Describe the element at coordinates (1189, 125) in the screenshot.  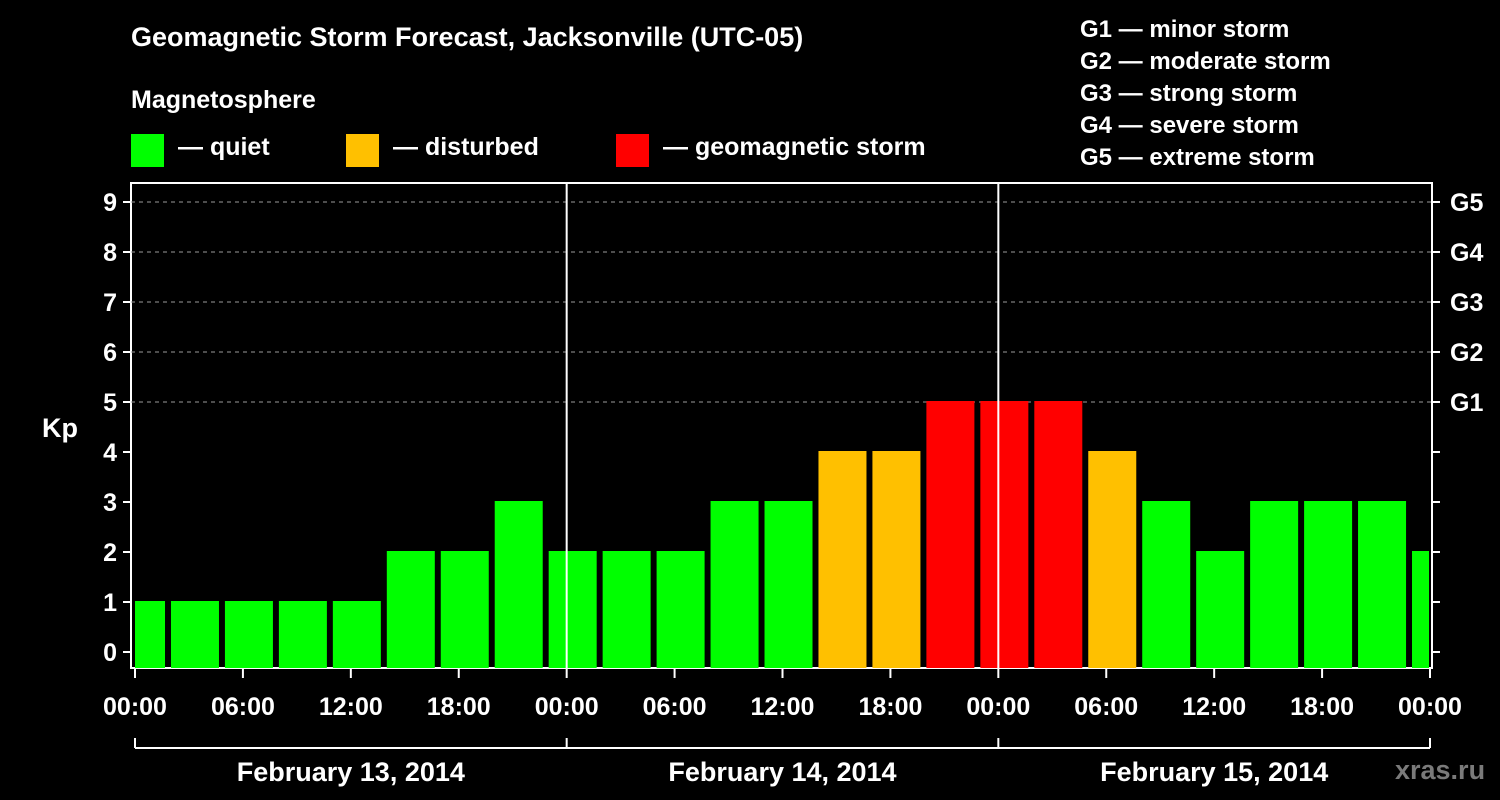
I see `g-scale-g4: G4 — severe storm` at that location.